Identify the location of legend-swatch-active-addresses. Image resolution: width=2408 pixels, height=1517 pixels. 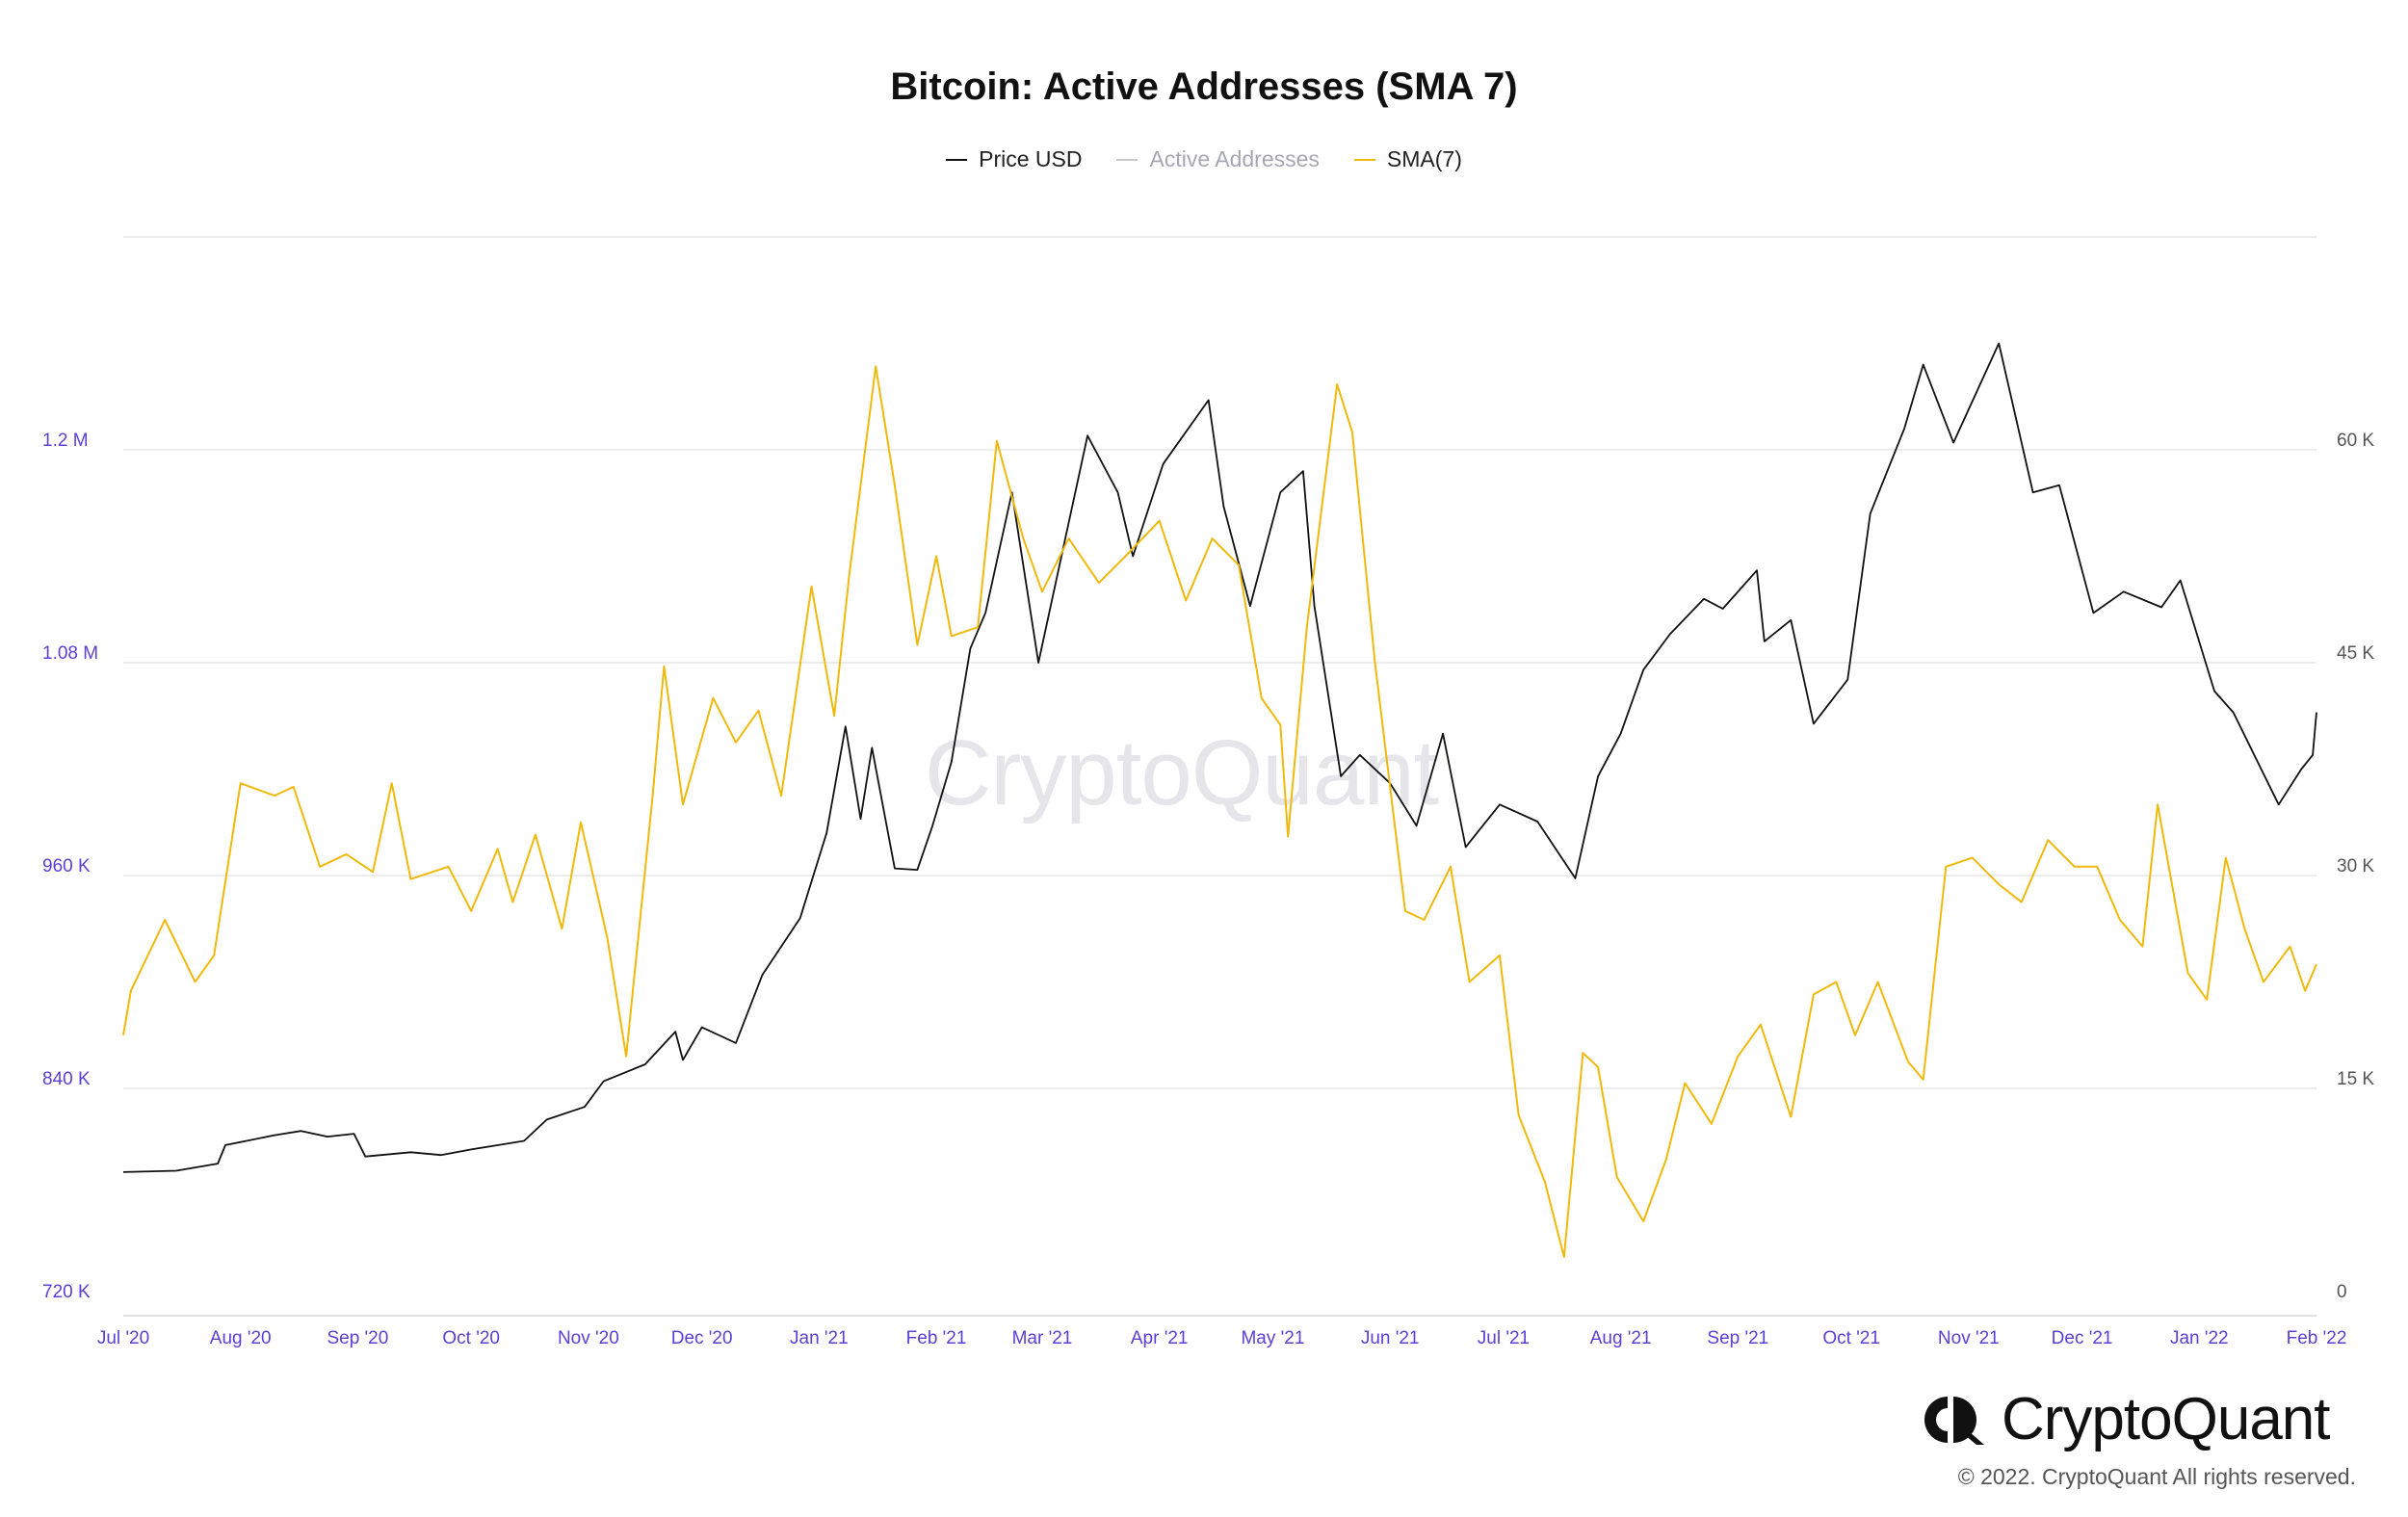
(1127, 159).